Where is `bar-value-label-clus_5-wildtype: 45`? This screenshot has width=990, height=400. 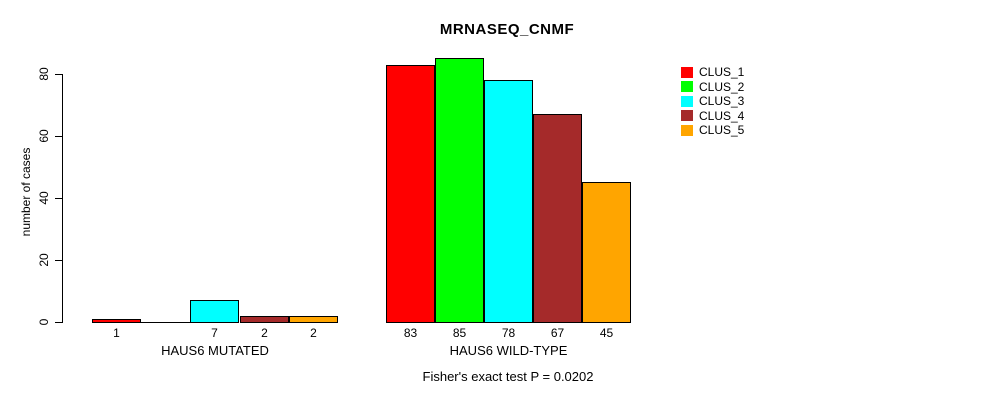 bar-value-label-clus_5-wildtype: 45 is located at coordinates (606, 333).